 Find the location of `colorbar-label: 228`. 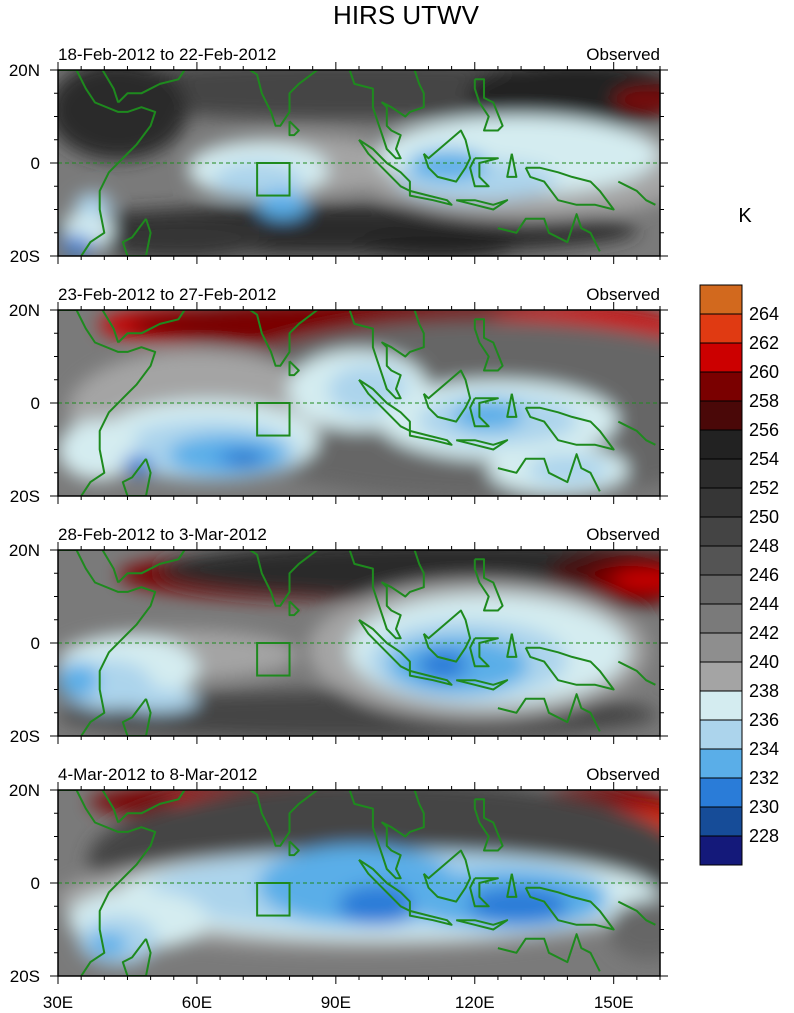

colorbar-label: 228 is located at coordinates (764, 836).